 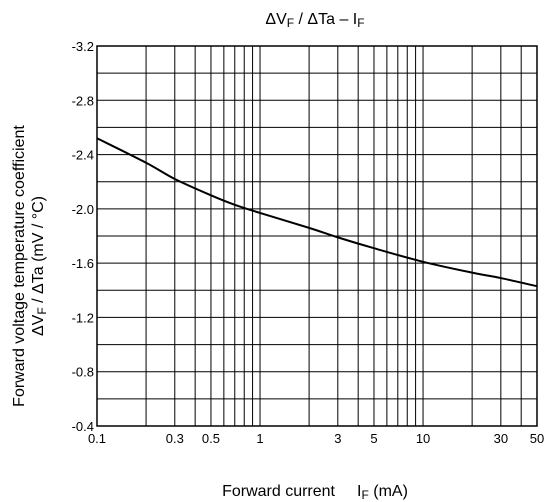 I want to click on y-tick-label: -1.2, so click(x=83, y=317).